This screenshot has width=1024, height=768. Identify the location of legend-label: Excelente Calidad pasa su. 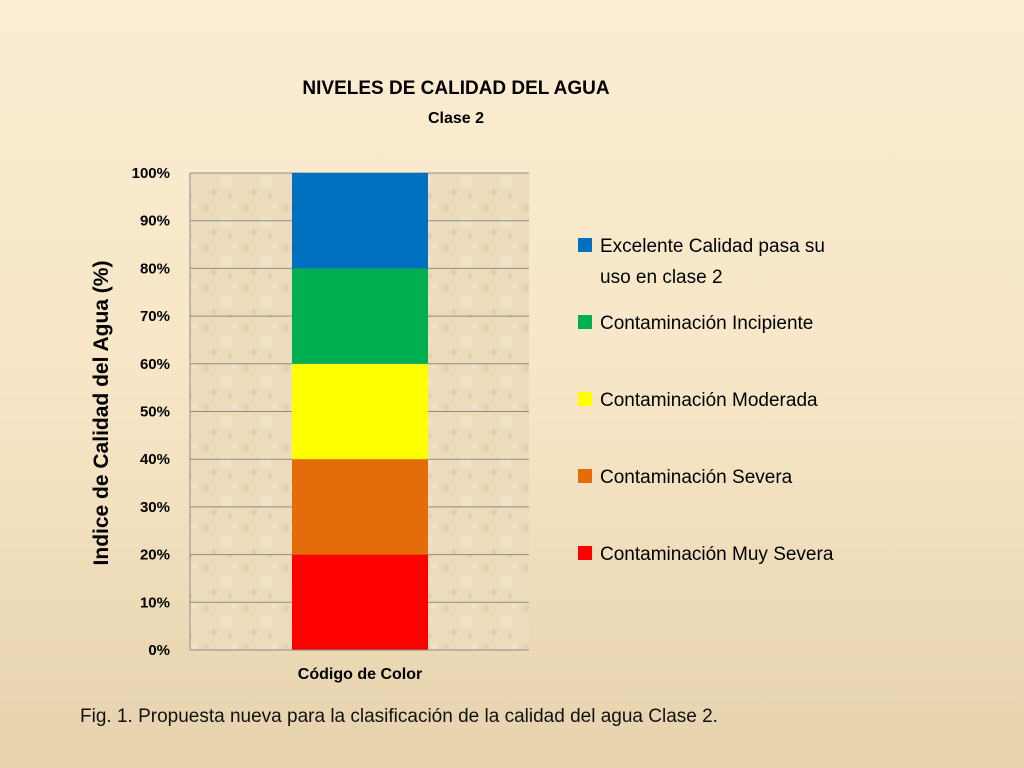
(712, 246).